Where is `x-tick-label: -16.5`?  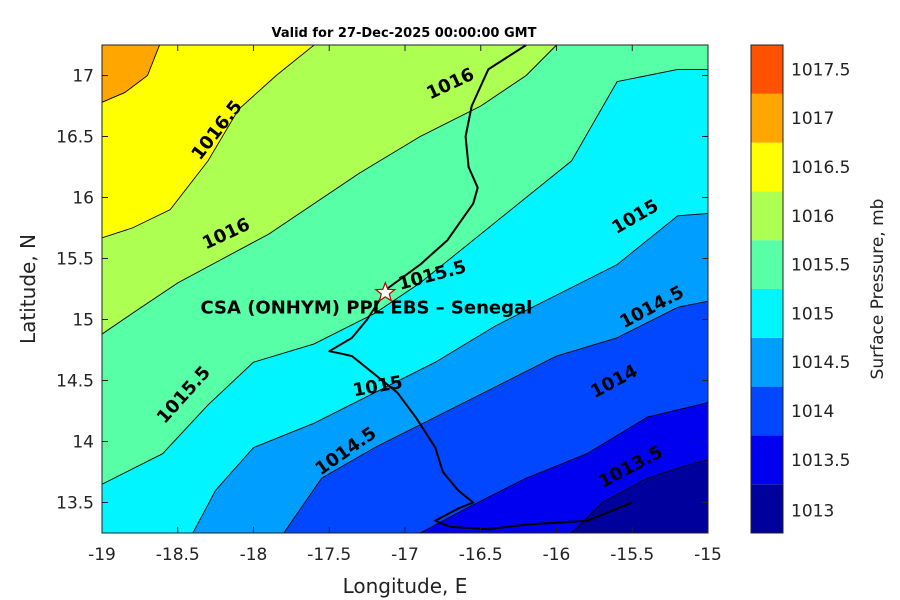 x-tick-label: -16.5 is located at coordinates (481, 555).